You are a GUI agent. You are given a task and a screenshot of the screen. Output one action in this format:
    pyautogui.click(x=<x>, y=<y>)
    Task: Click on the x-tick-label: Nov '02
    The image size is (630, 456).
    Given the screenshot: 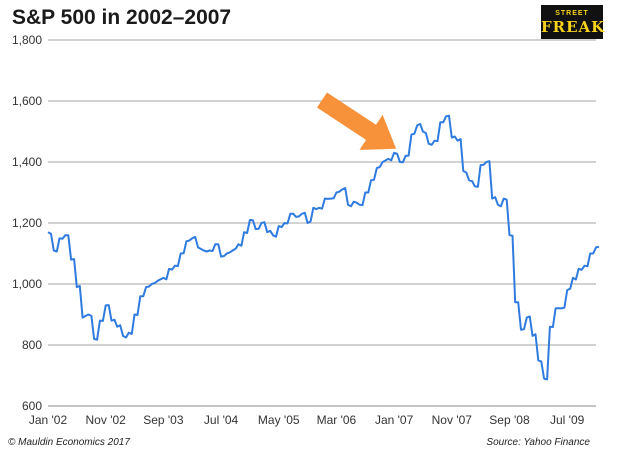 What is the action you would take?
    pyautogui.click(x=106, y=420)
    